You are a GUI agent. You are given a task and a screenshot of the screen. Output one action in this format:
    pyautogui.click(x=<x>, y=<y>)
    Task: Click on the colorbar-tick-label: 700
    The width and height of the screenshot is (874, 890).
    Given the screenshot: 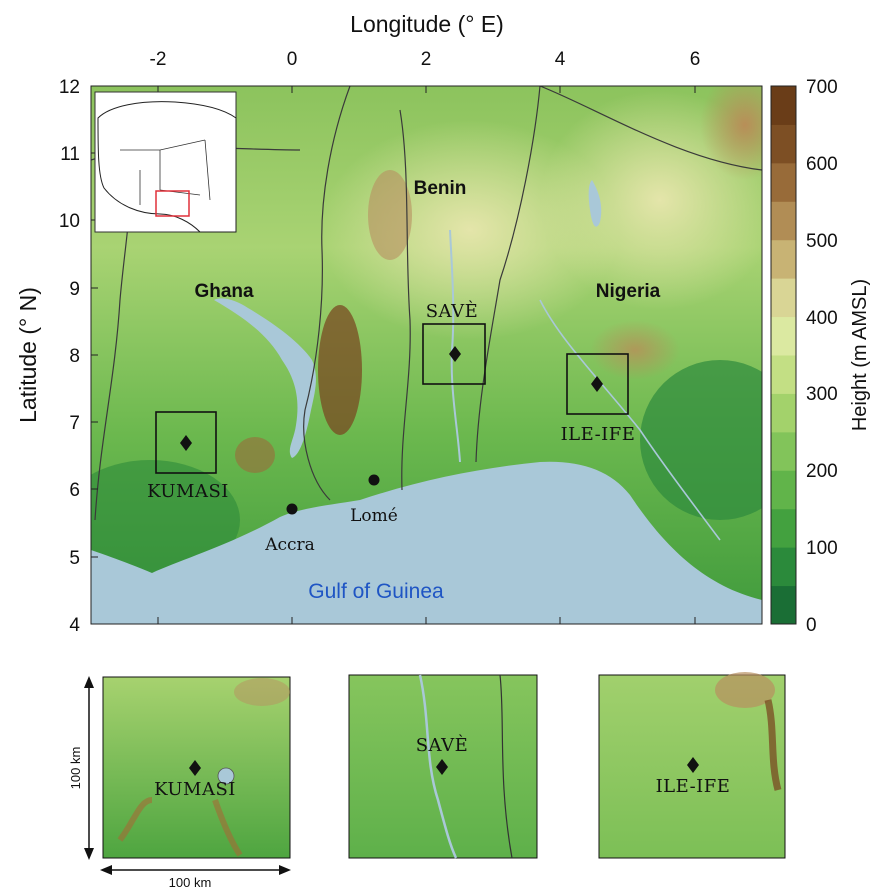 What is the action you would take?
    pyautogui.click(x=822, y=87)
    